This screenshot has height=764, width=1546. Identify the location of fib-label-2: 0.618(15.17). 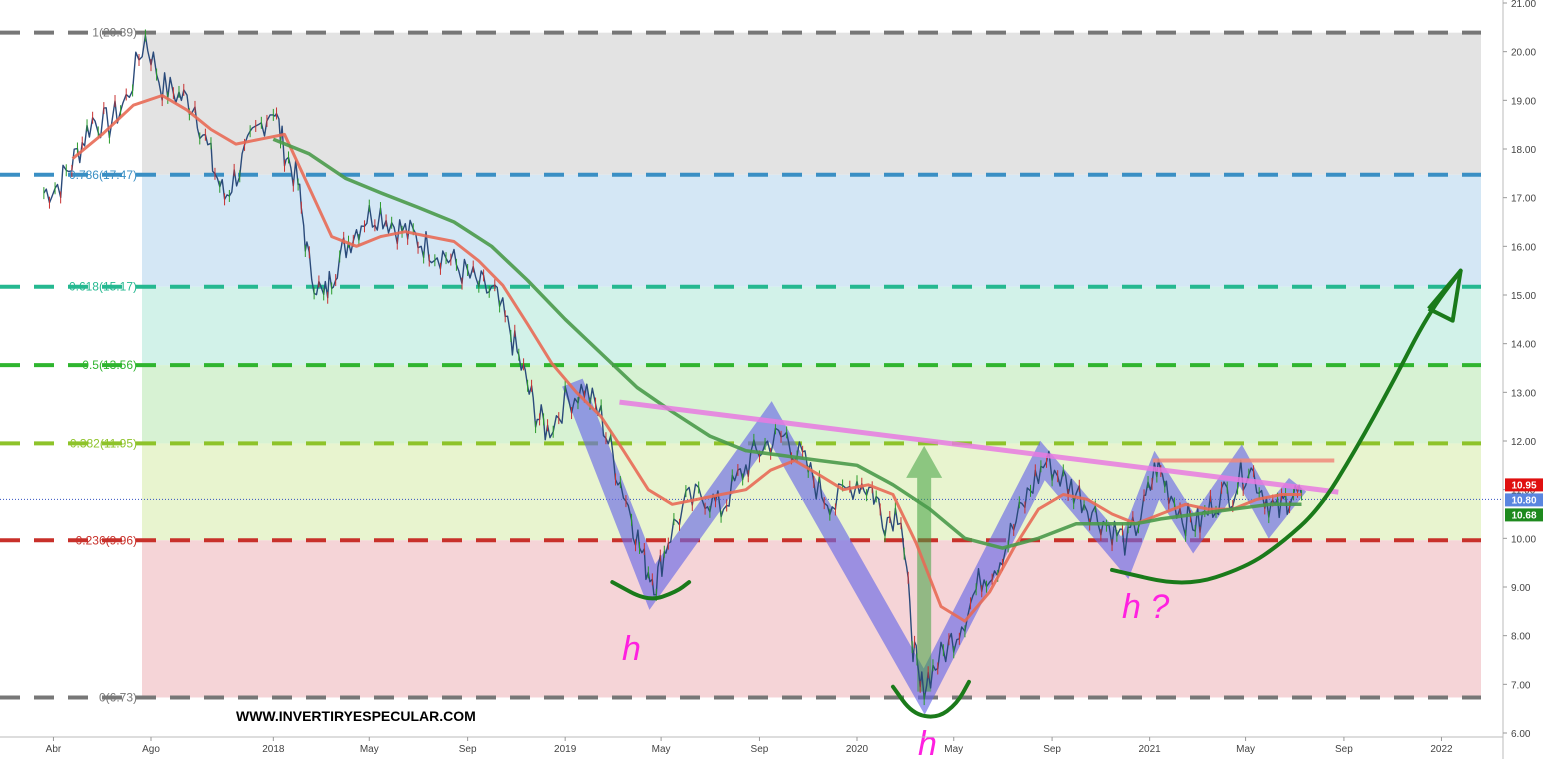
(103, 287).